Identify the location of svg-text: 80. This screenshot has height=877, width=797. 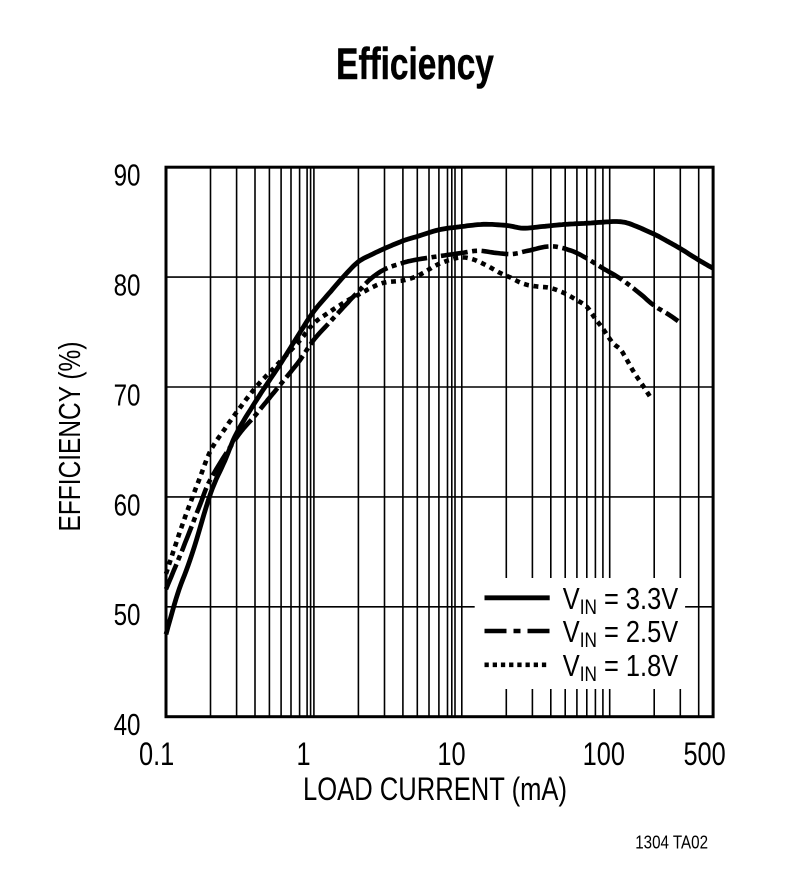
(127, 285).